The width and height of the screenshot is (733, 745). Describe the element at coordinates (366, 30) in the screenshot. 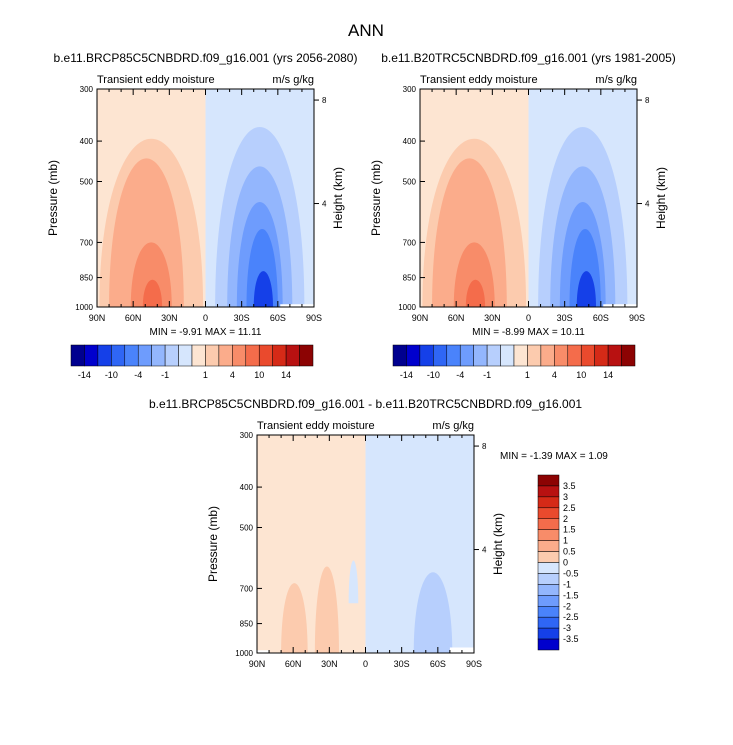

I see `page-title: ANN` at that location.